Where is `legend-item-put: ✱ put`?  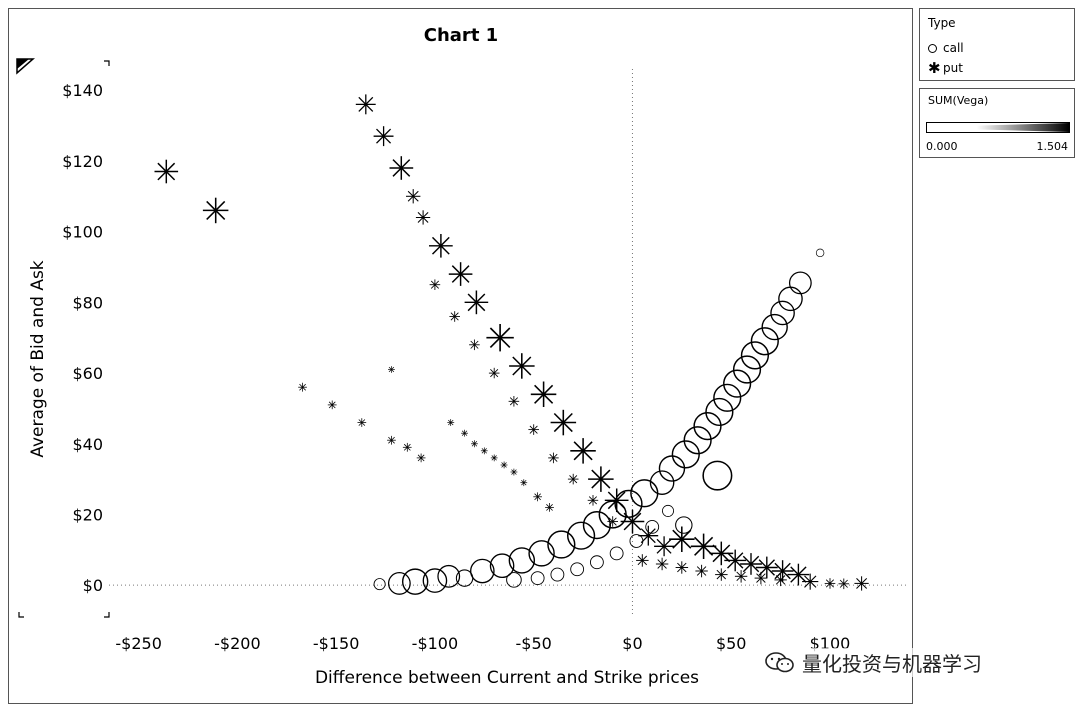 legend-item-put: ✱ put is located at coordinates (945, 68).